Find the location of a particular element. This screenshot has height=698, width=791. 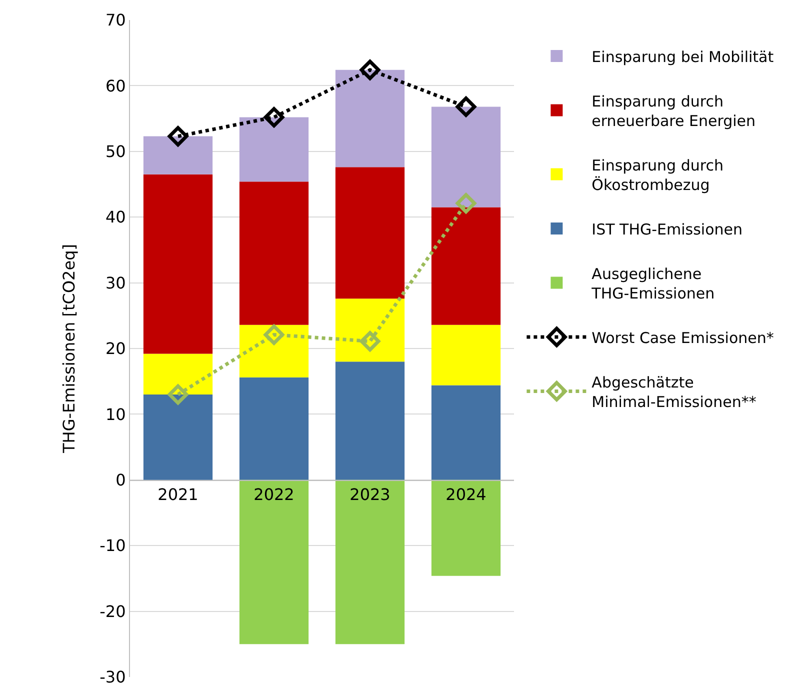

y-tick-label: 0 is located at coordinates (121, 480).